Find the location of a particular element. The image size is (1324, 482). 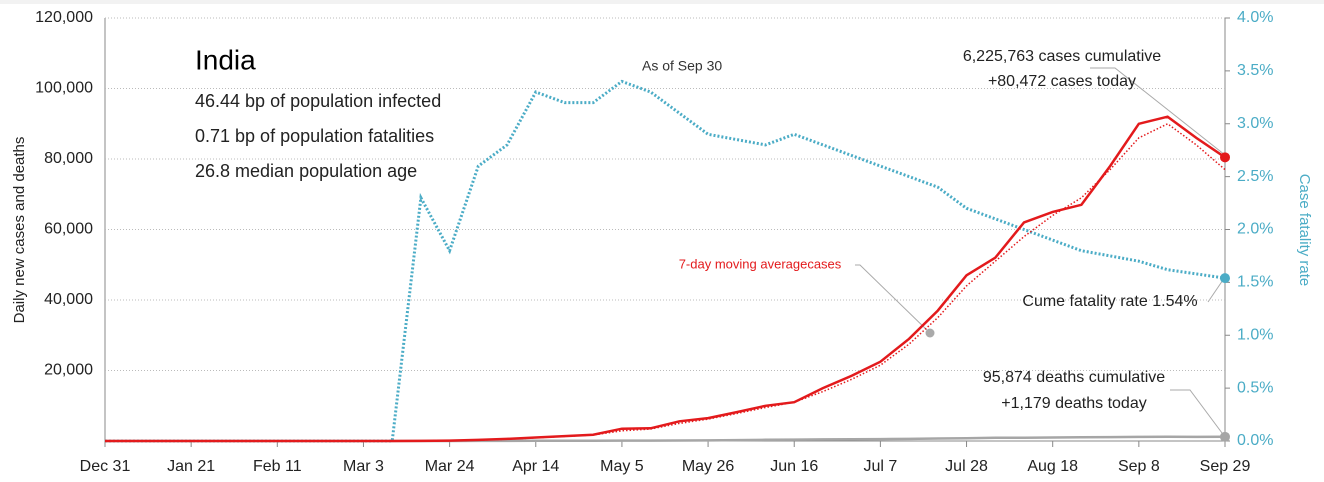

x-tick-label: Sep 29 is located at coordinates (1225, 466).